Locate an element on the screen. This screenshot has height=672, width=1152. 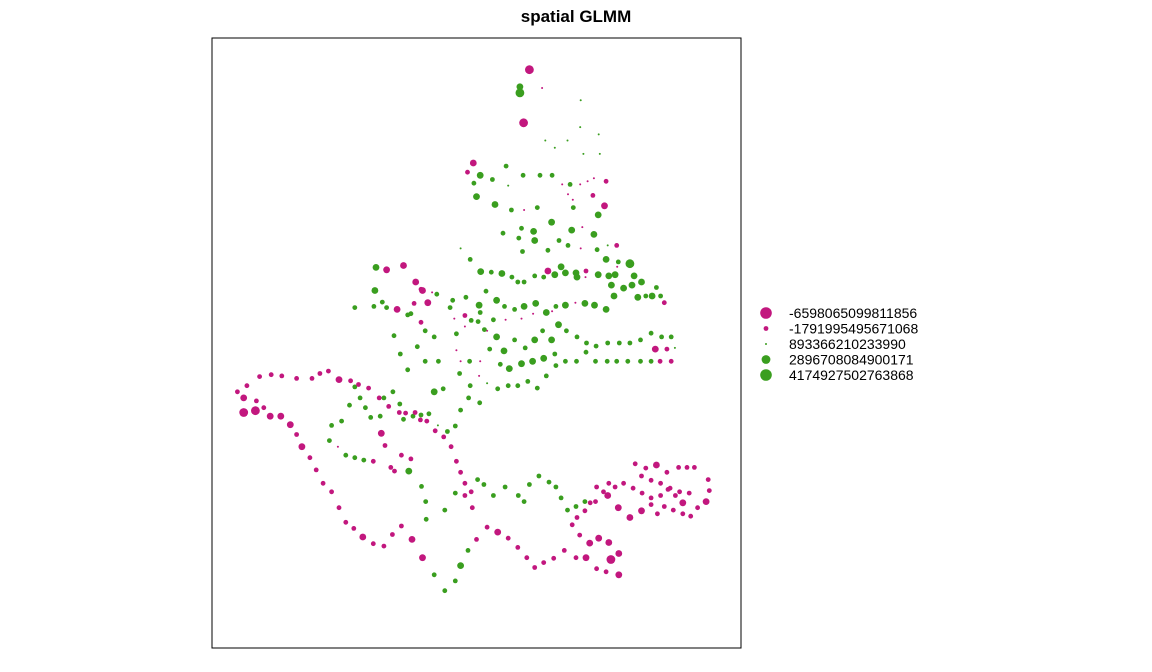
legend-label-3: 2896708084900171 is located at coordinates (851, 360).